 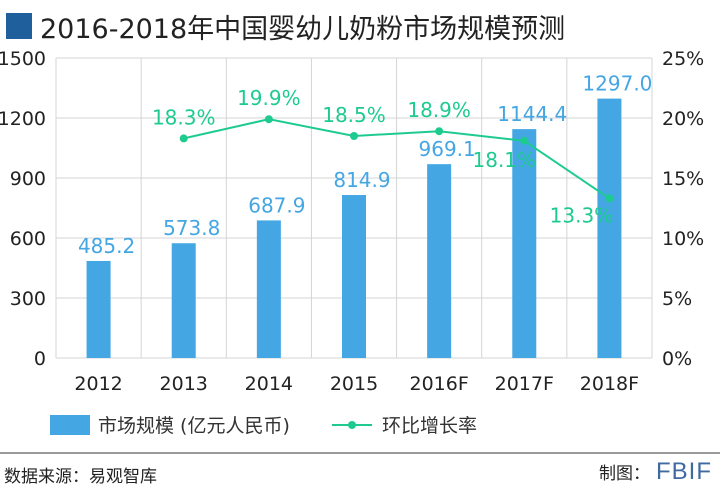 What do you see at coordinates (617, 84) in the screenshot?
I see `bar-value-label: 1297.0` at bounding box center [617, 84].